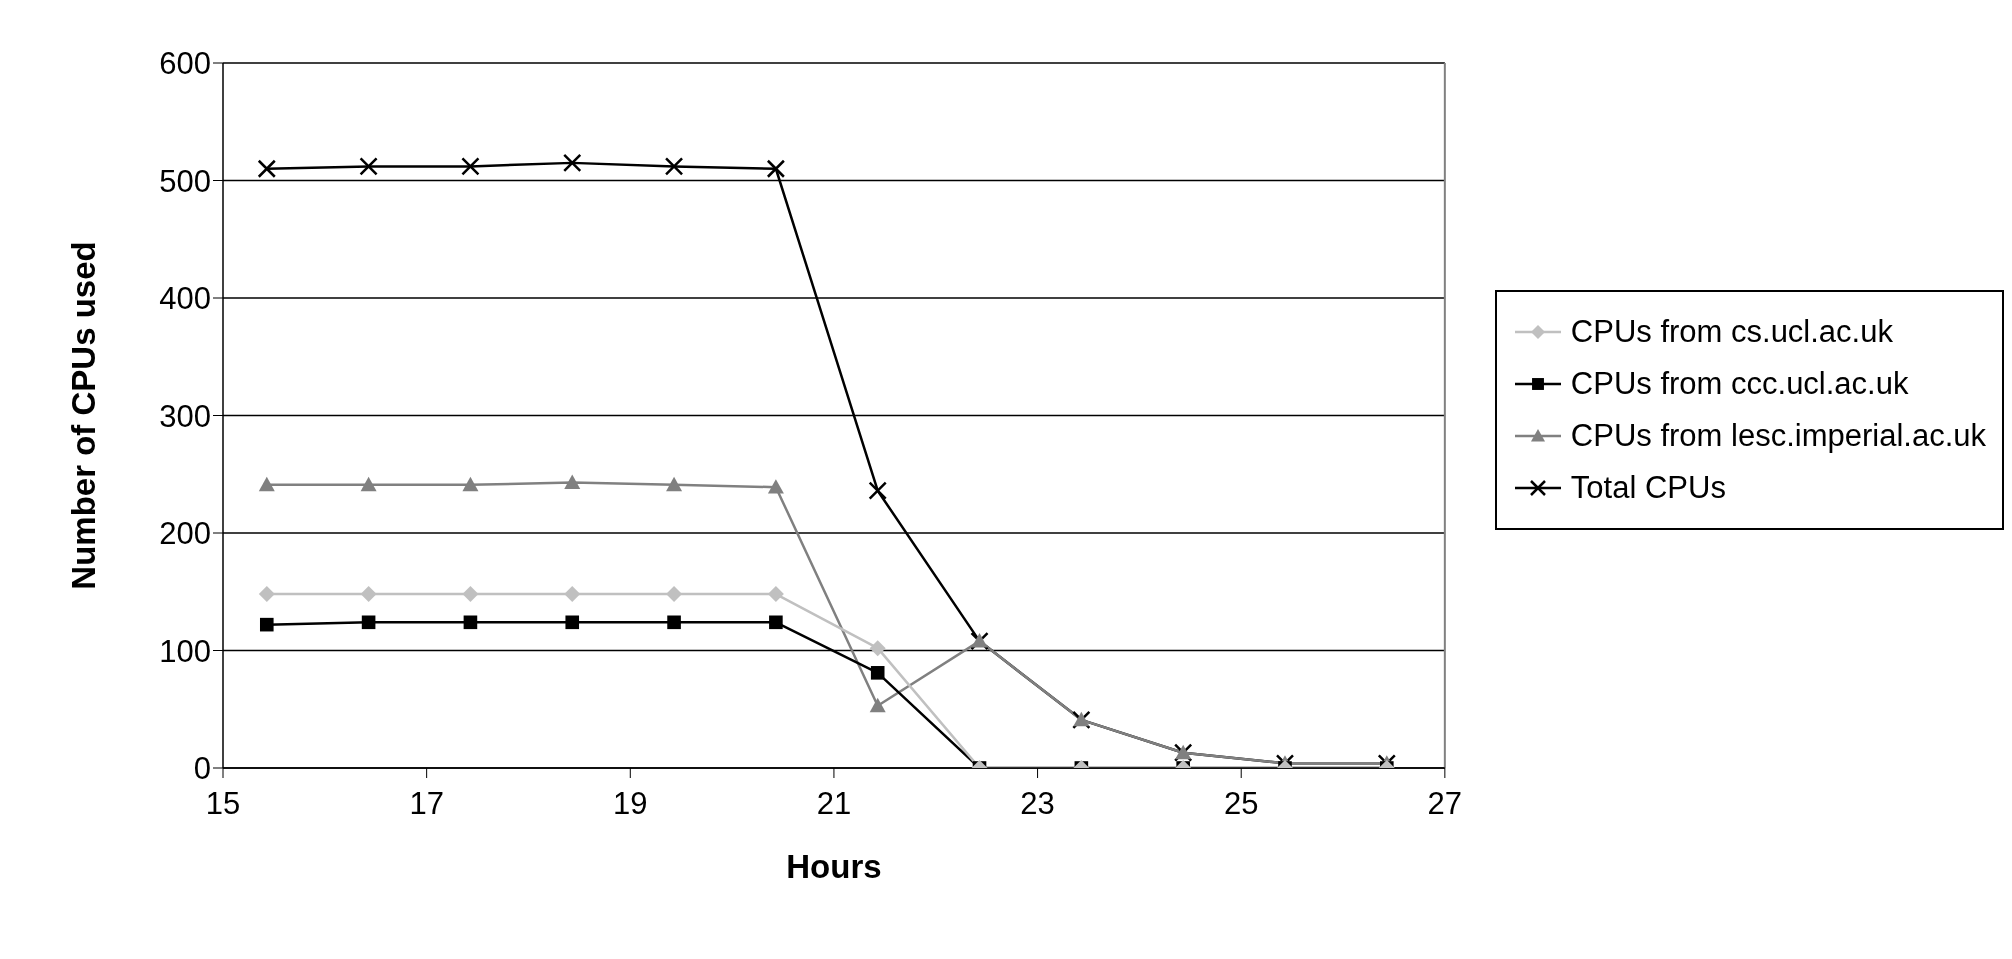  Describe the element at coordinates (1241, 804) in the screenshot. I see `x-tick-label: 25` at that location.